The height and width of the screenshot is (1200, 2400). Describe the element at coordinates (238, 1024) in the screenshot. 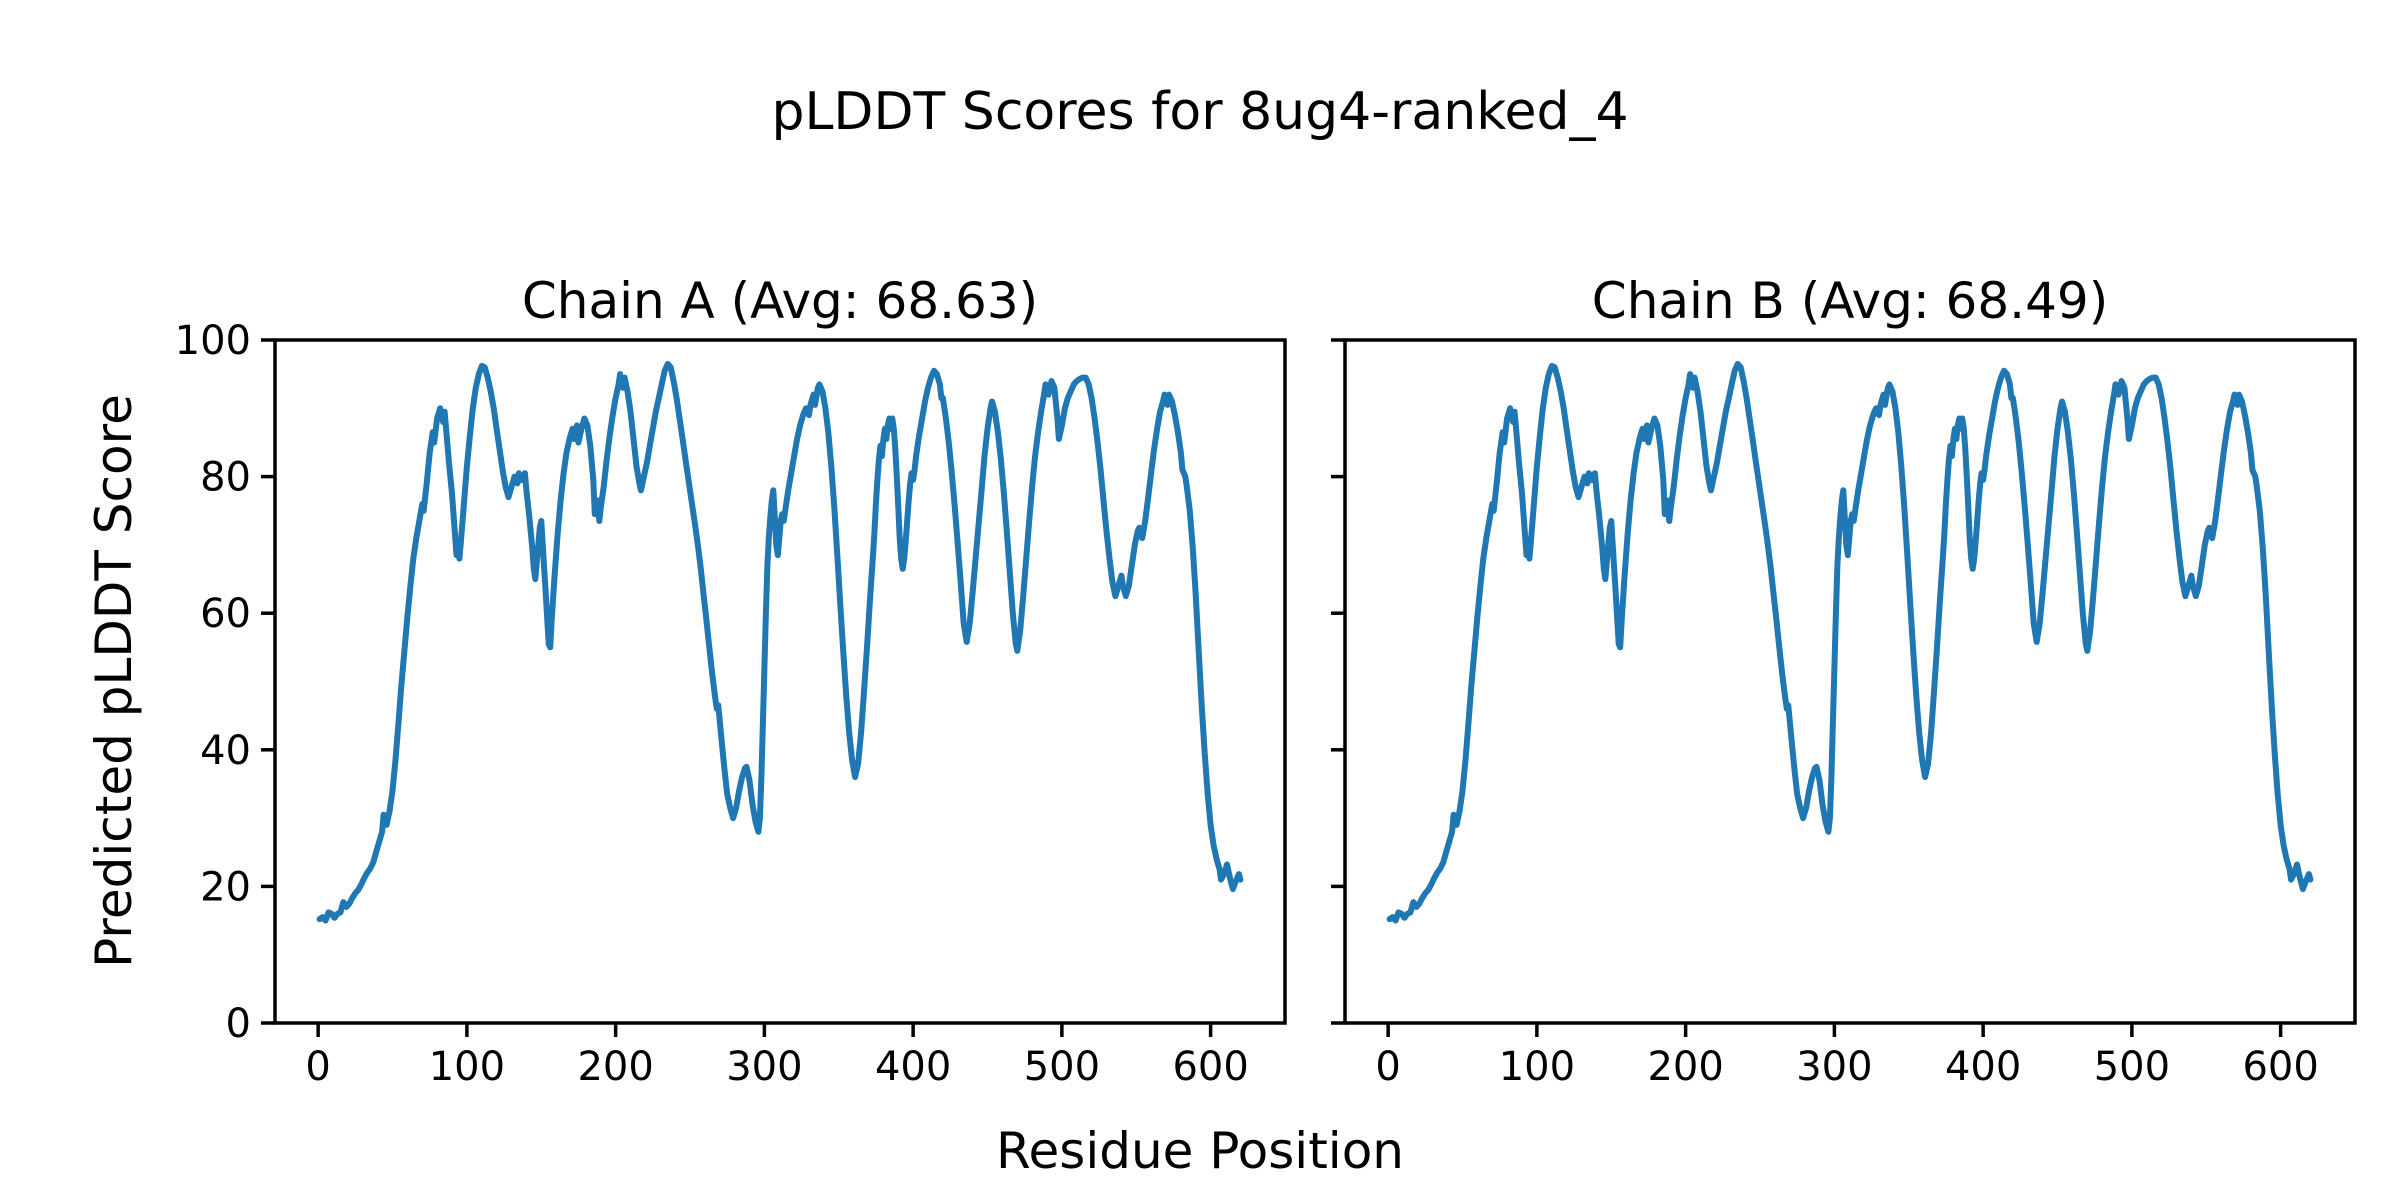

I see `y-tick-label: 0` at that location.